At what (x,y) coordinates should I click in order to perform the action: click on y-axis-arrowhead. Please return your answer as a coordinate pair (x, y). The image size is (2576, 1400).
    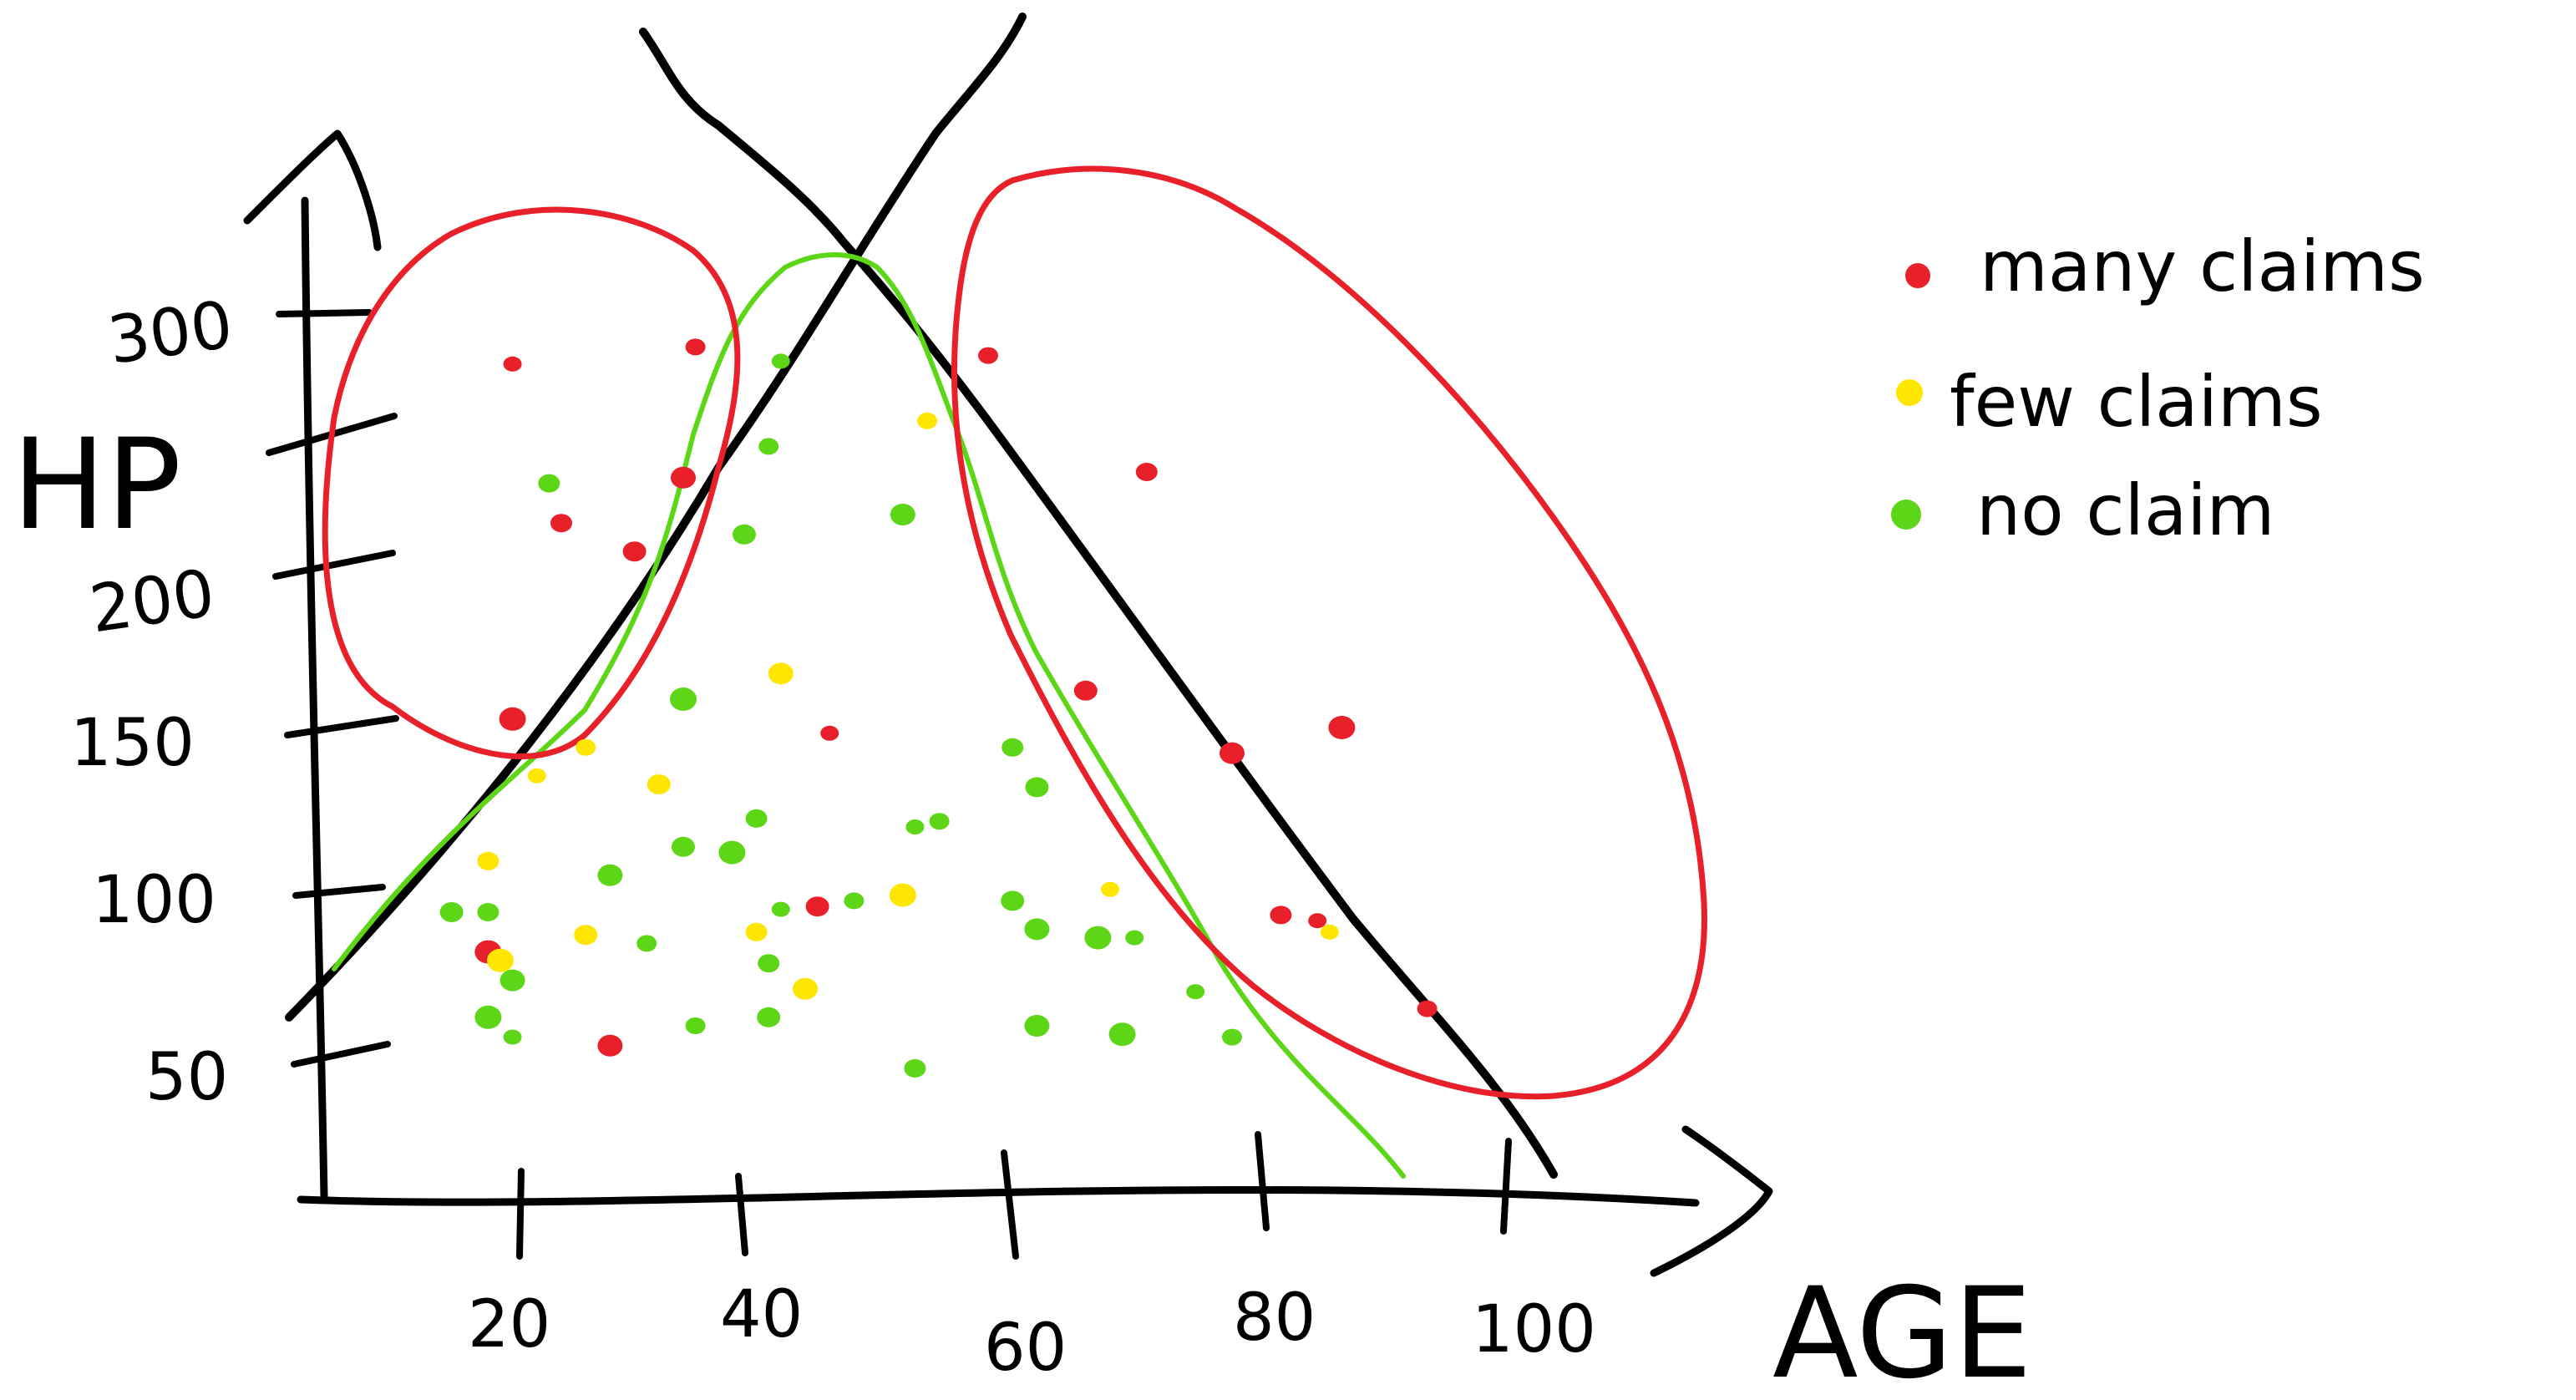
    Looking at the image, I should click on (312, 190).